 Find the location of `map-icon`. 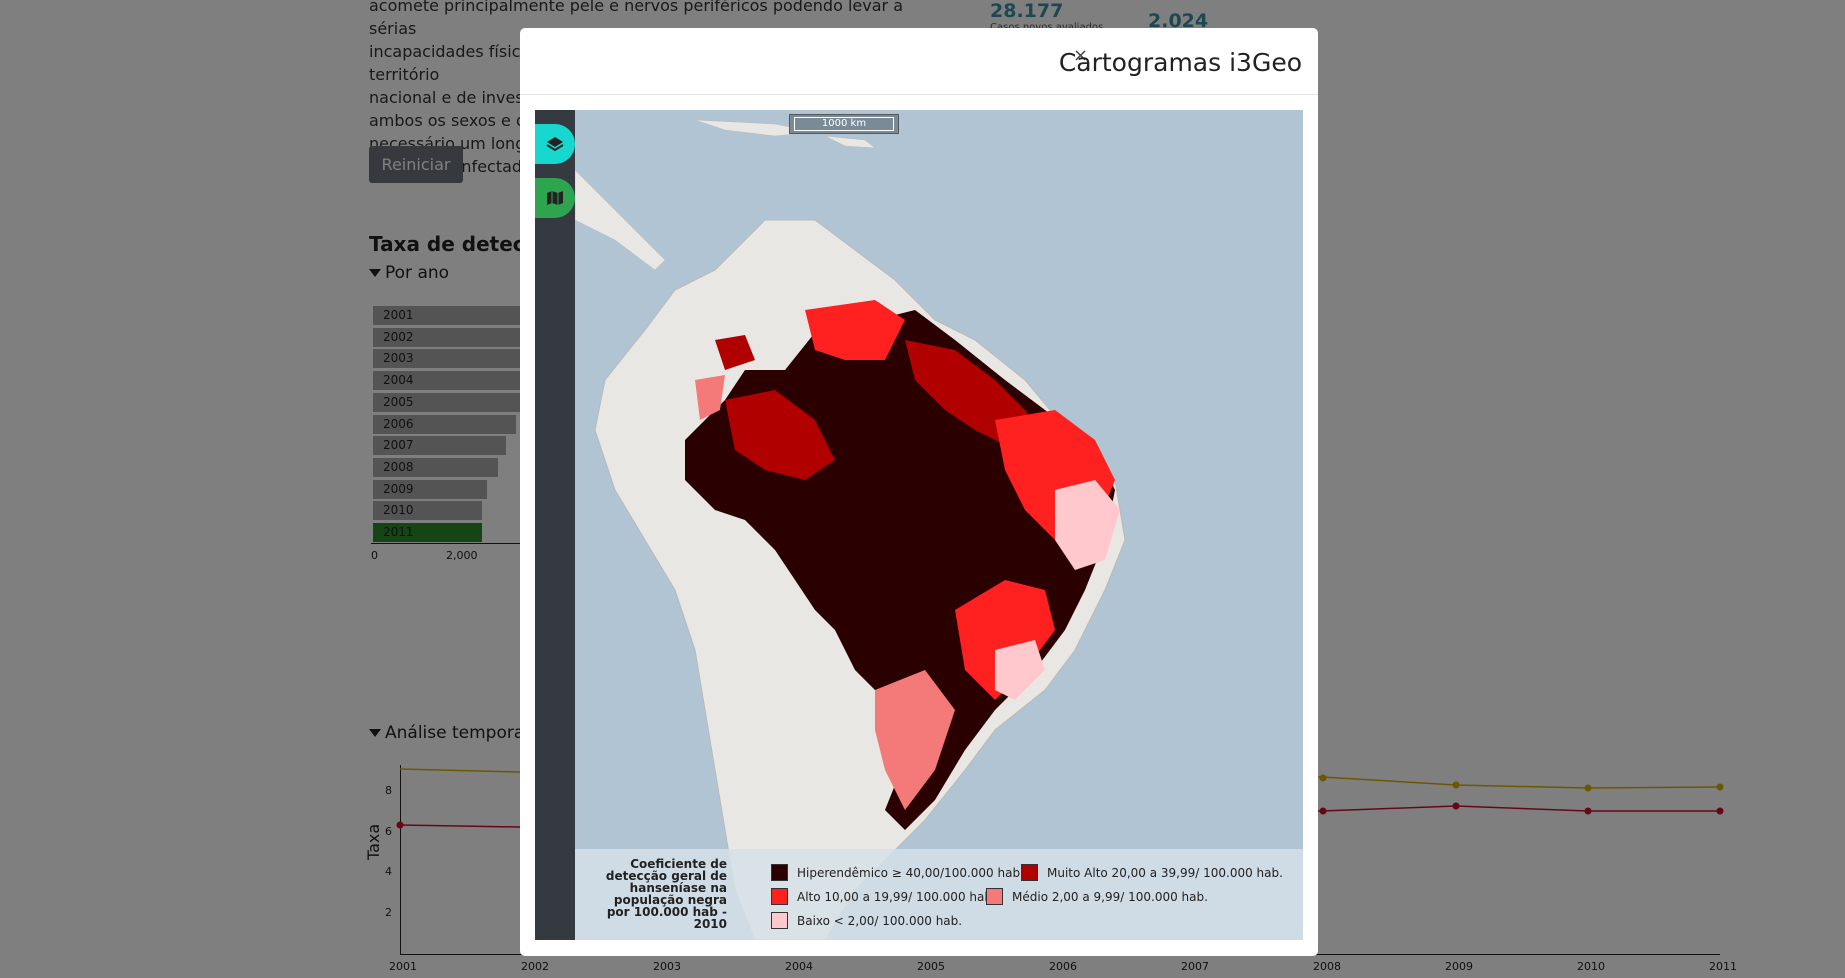

map-icon is located at coordinates (555, 198).